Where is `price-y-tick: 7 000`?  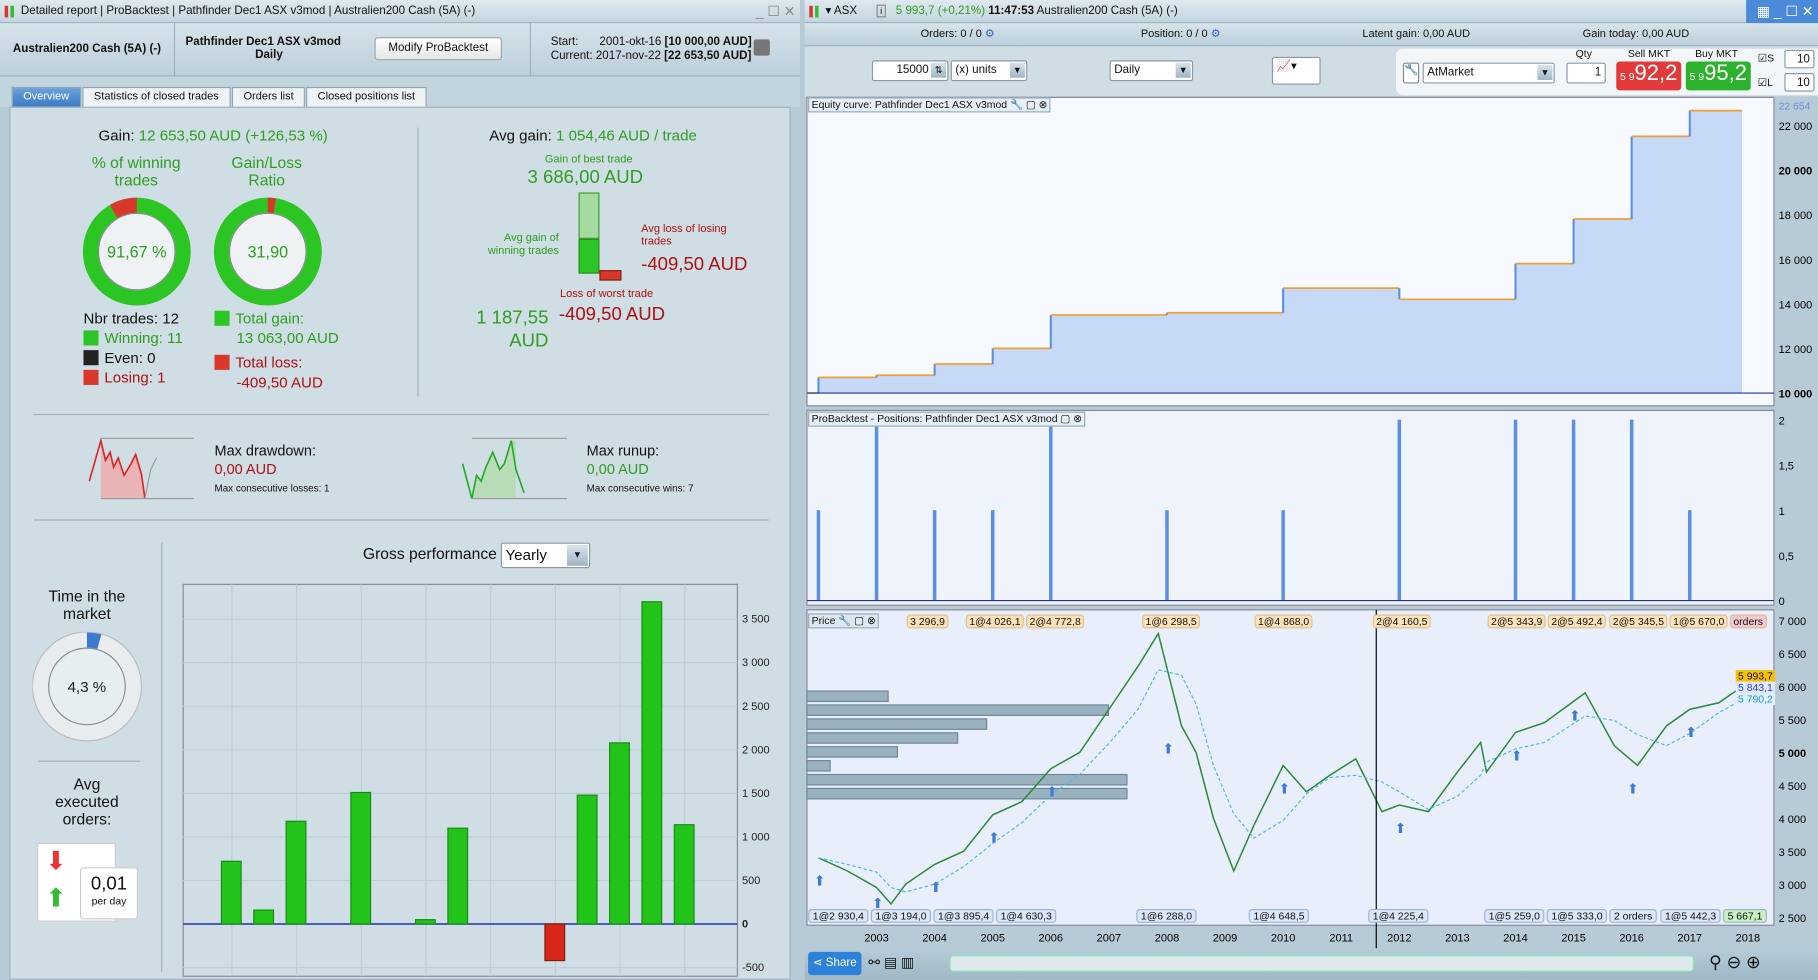
price-y-tick: 7 000 is located at coordinates (1793, 622).